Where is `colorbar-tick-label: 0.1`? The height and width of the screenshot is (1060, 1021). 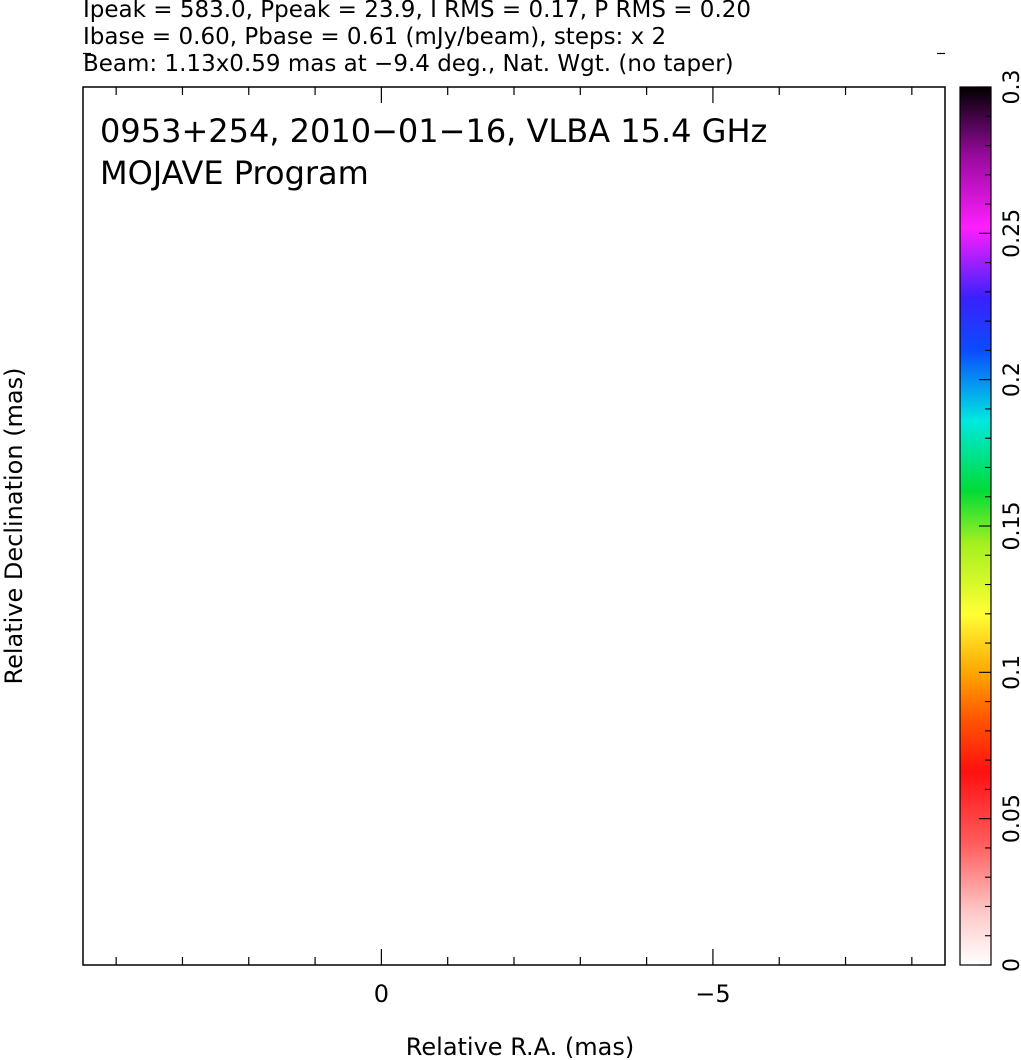 colorbar-tick-label: 0.1 is located at coordinates (1010, 672).